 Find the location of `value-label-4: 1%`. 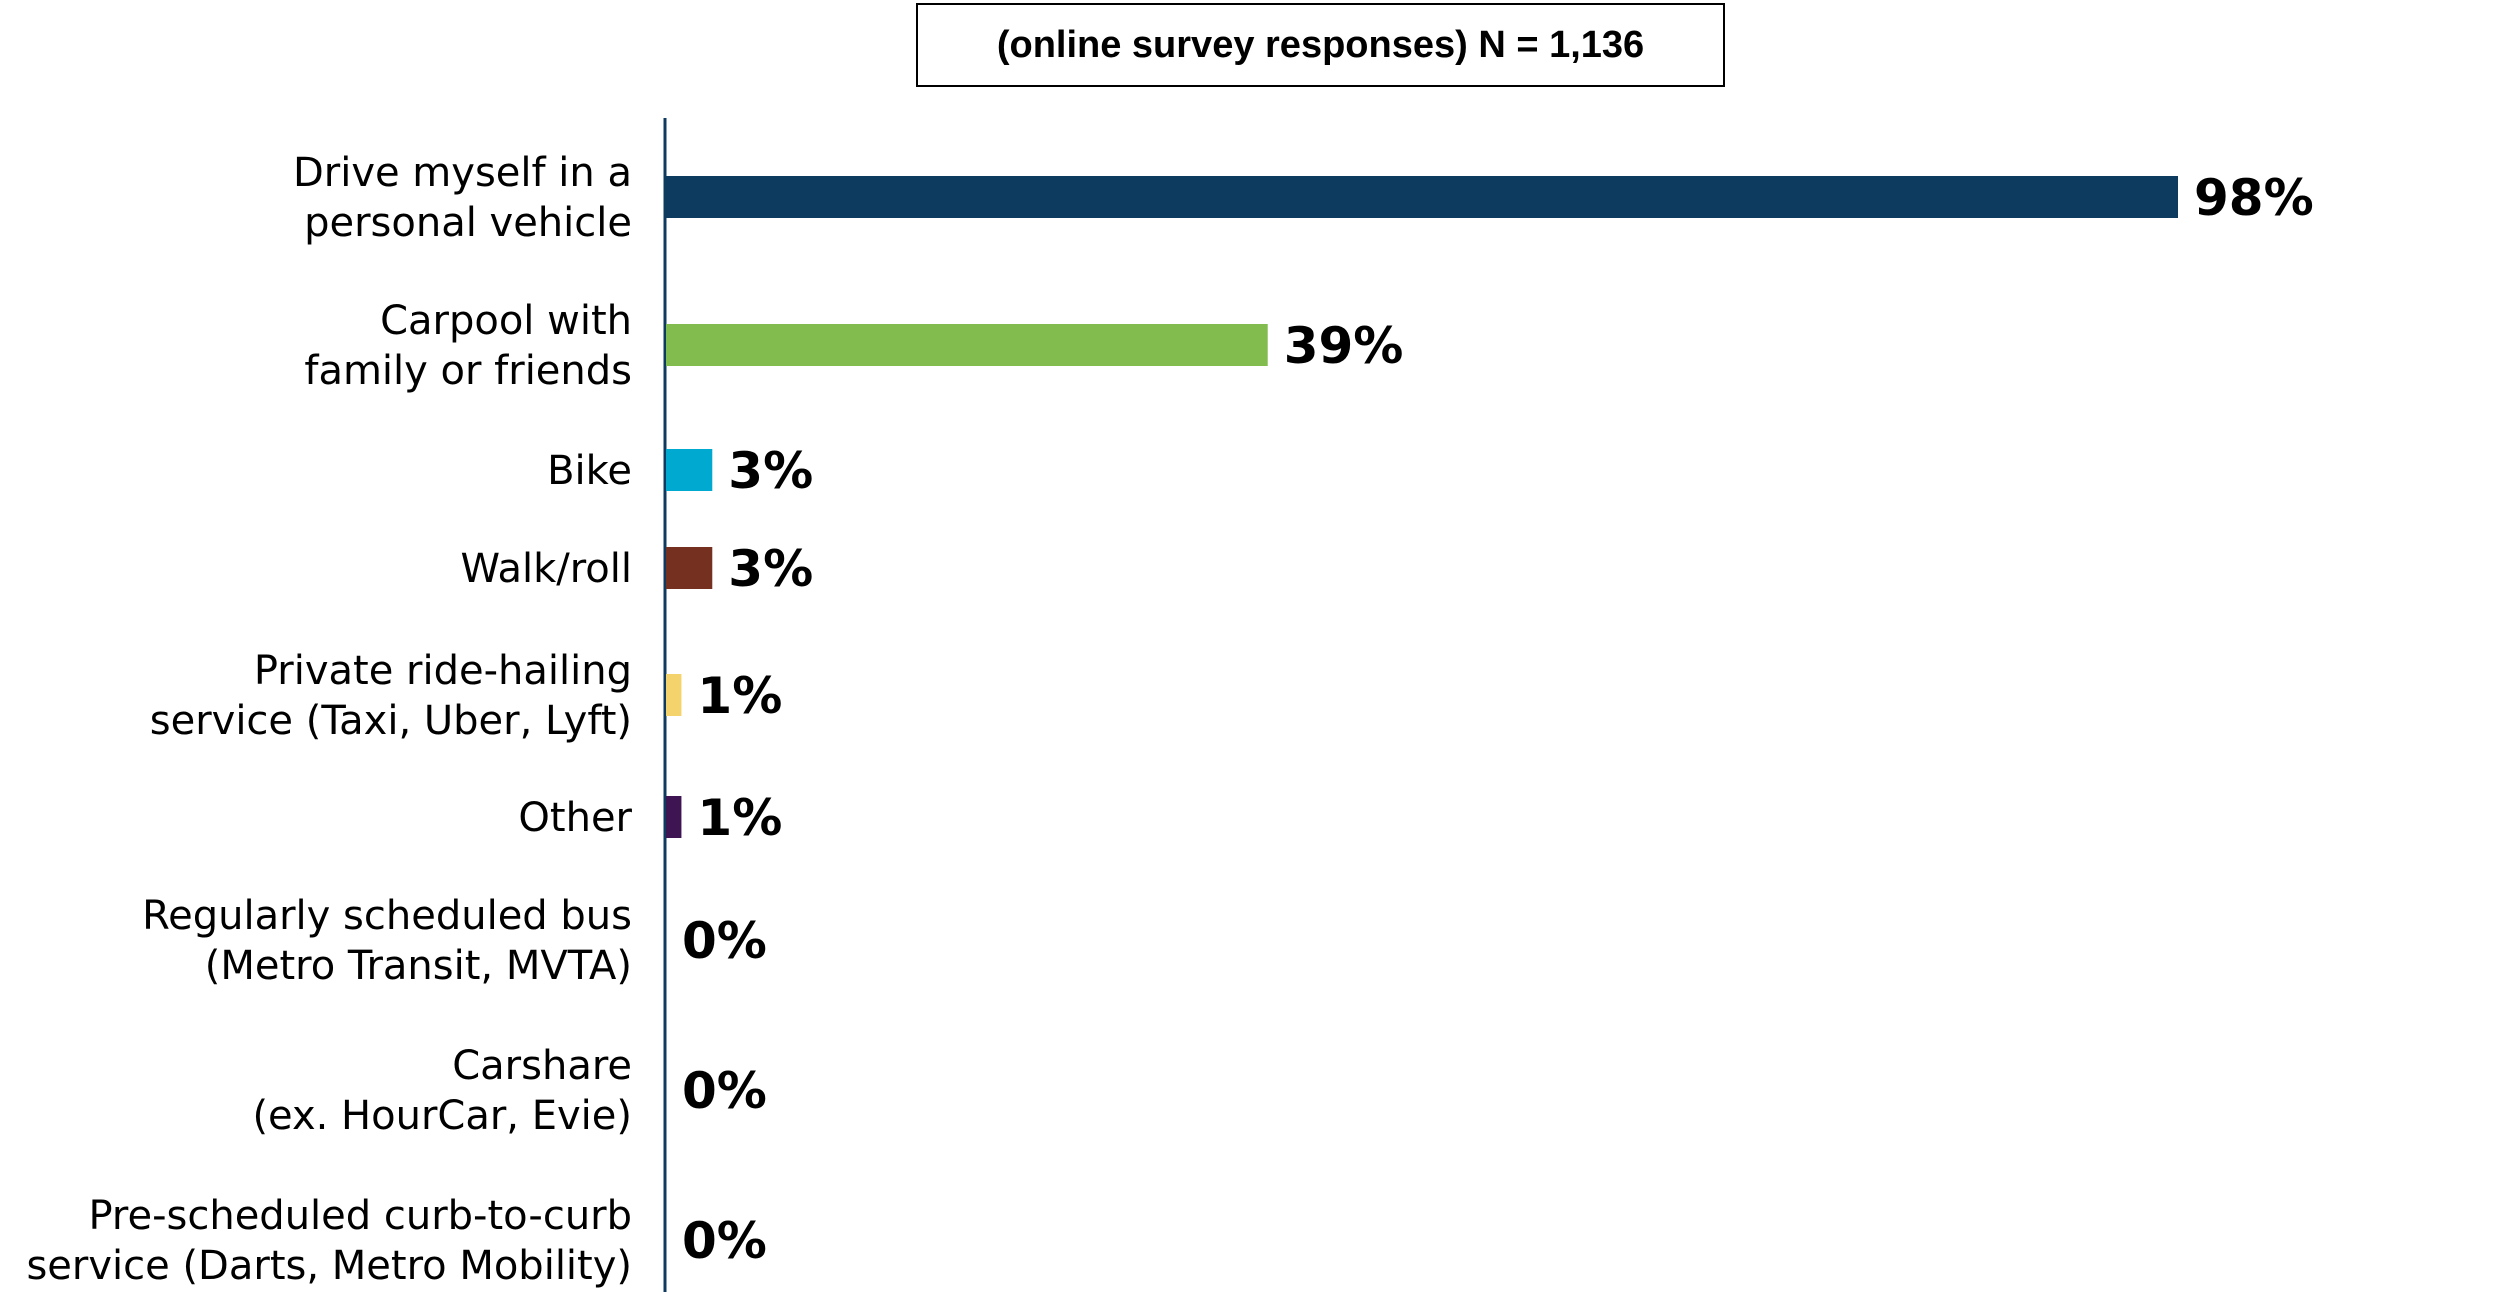

value-label-4: 1% is located at coordinates (739, 696).